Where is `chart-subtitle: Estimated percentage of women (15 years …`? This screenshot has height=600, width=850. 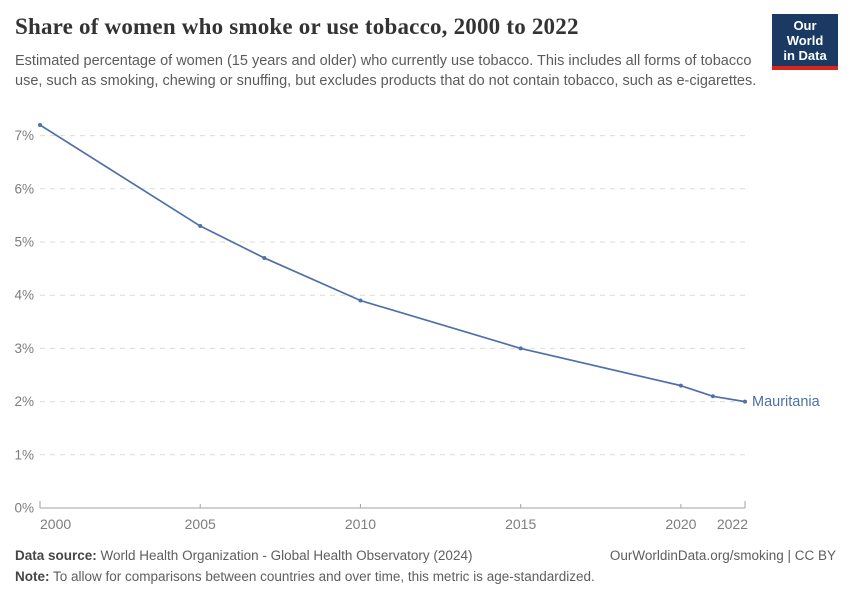
chart-subtitle: Estimated percentage of women (15 years … is located at coordinates (386, 71).